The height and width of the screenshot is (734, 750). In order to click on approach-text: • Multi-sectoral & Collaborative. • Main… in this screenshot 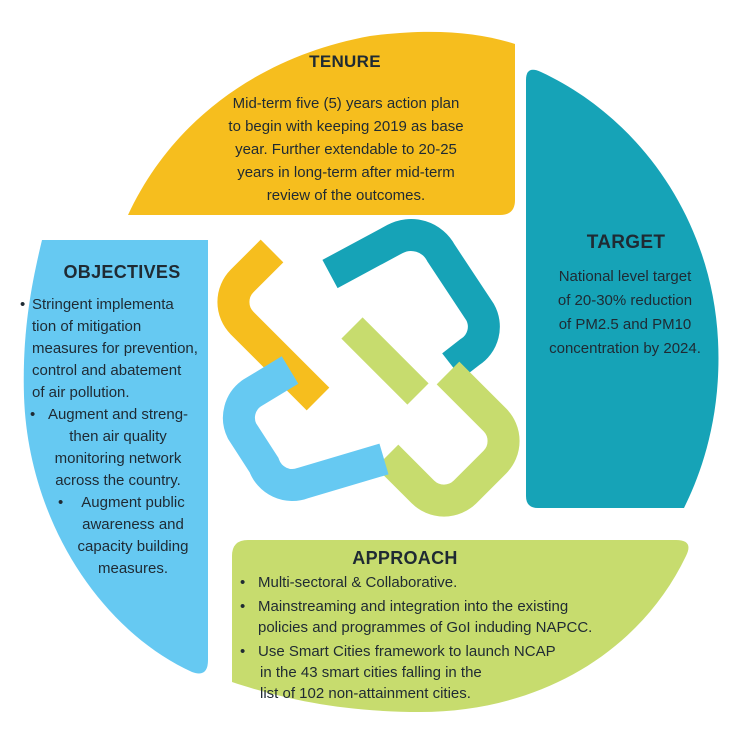, I will do `click(456, 638)`.